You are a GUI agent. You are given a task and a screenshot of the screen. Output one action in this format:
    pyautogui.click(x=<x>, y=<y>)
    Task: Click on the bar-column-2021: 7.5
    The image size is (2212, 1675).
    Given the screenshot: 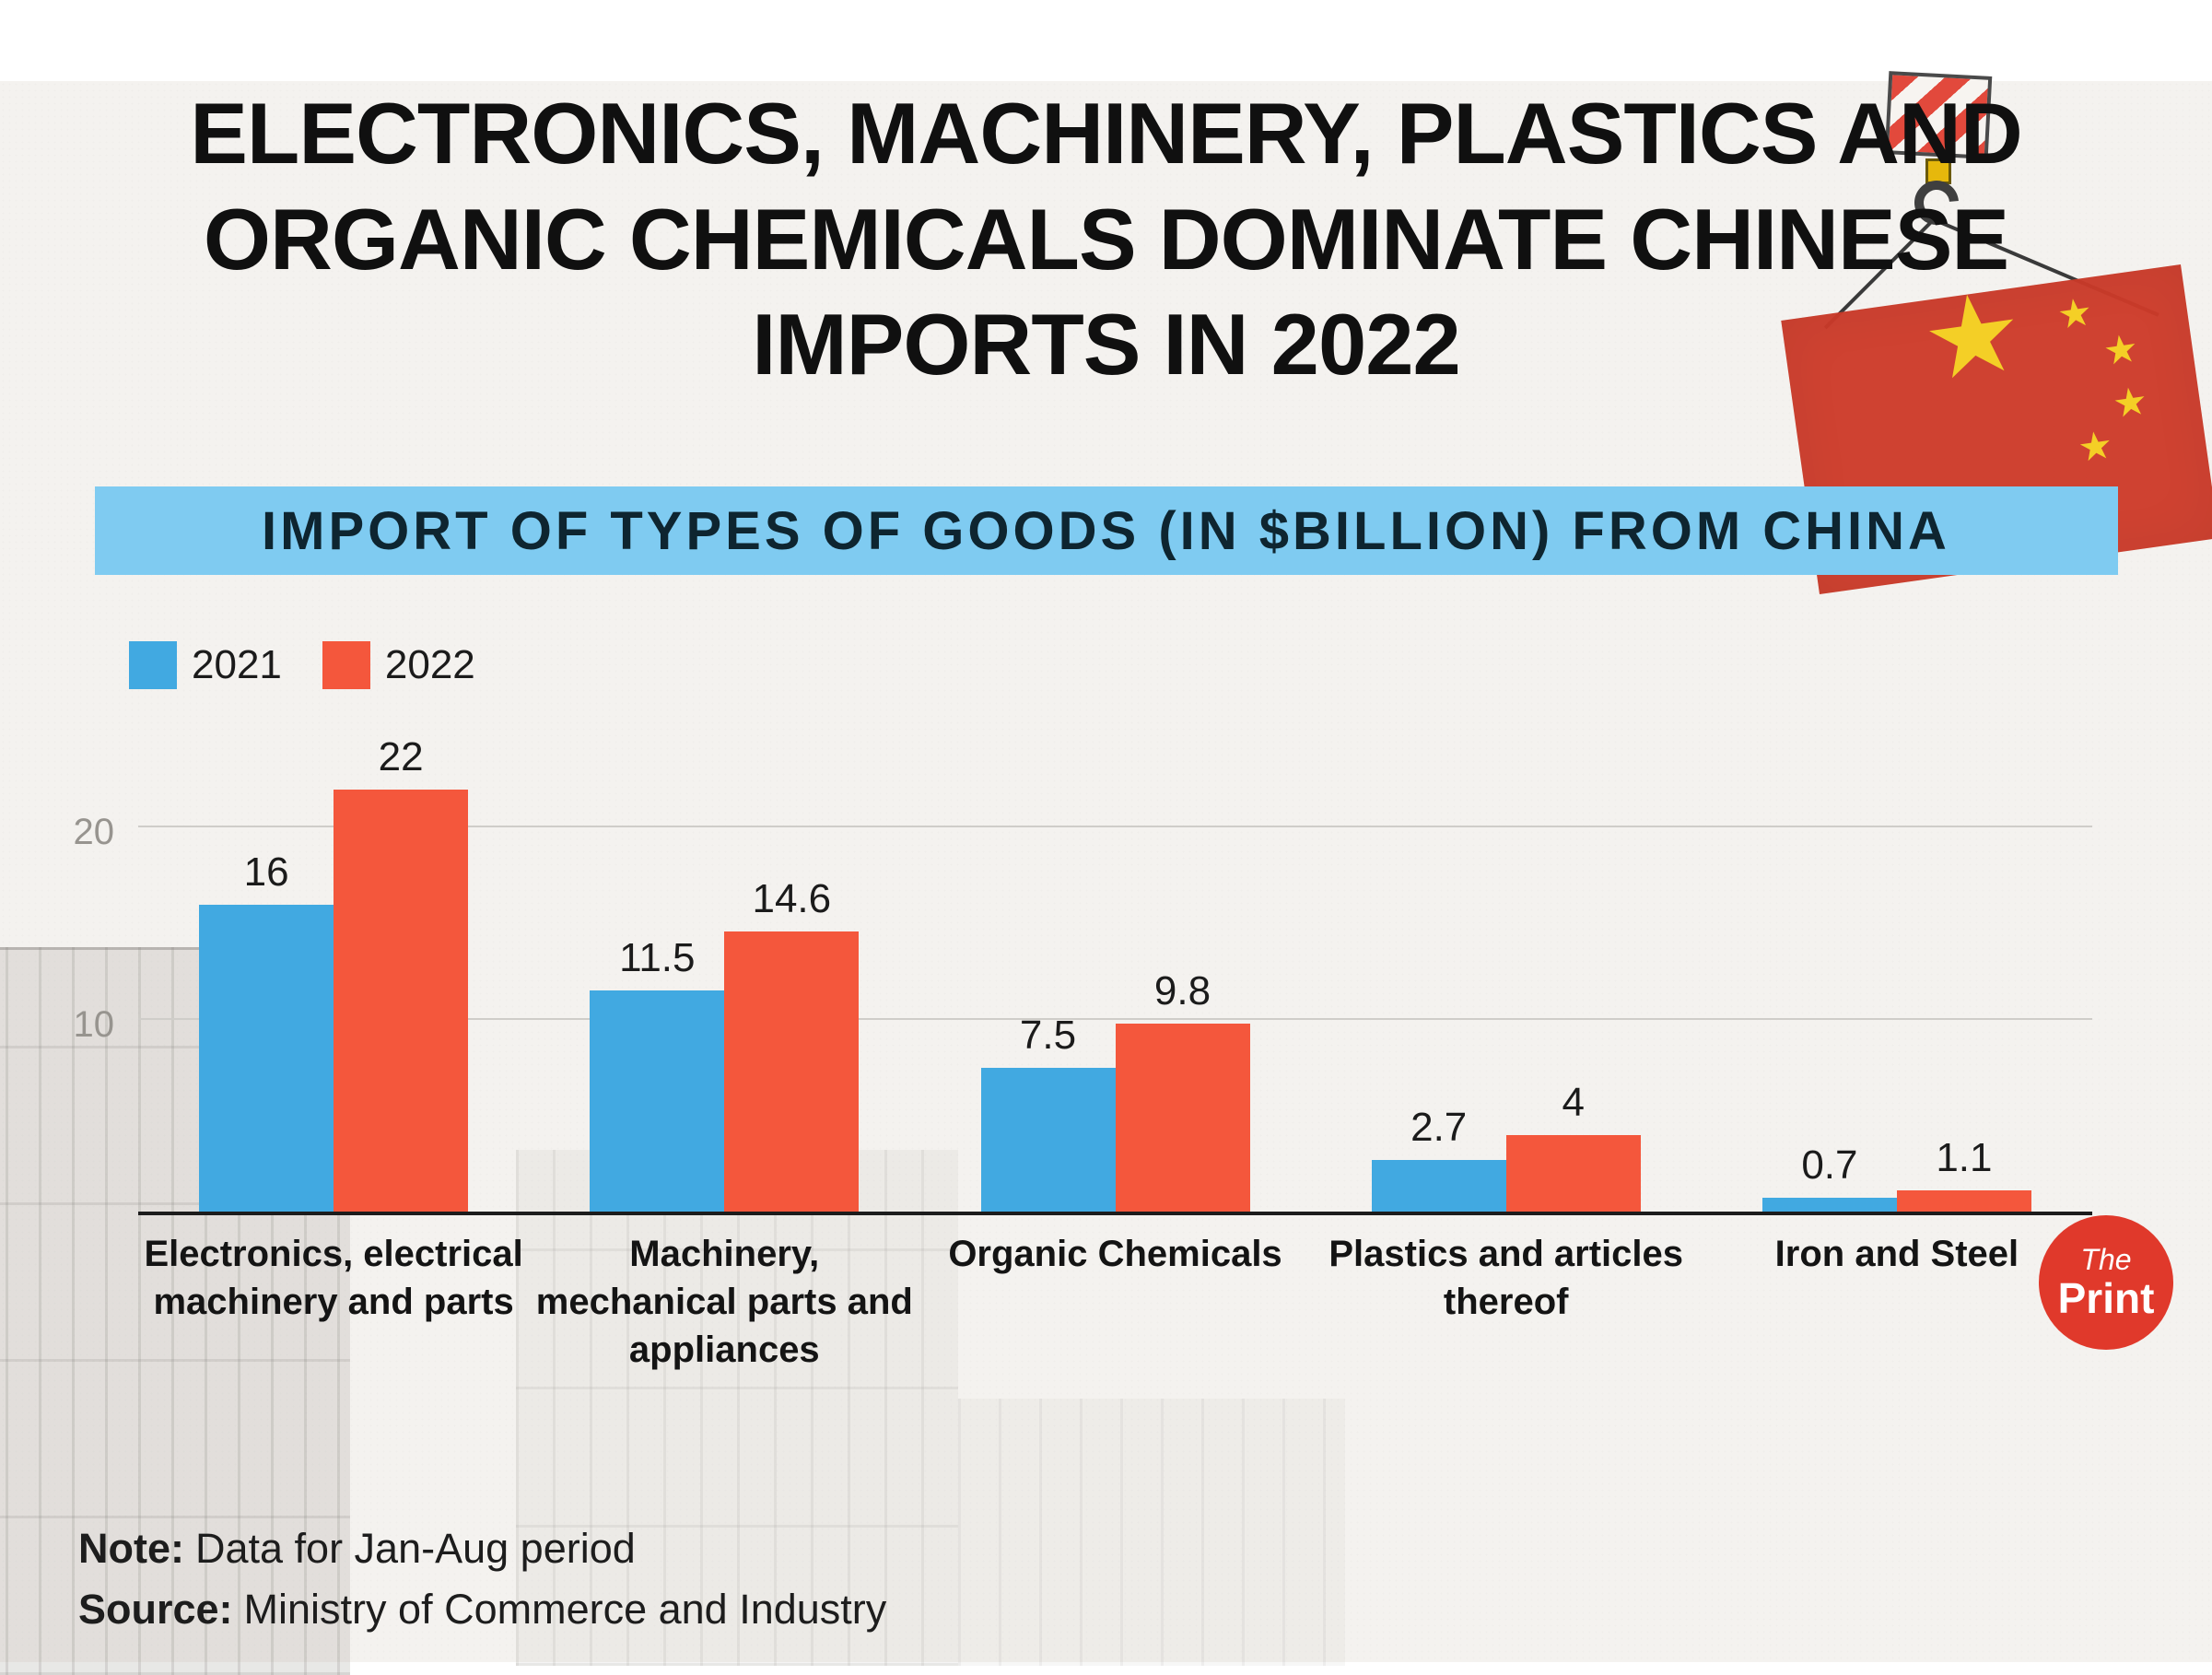 What is the action you would take?
    pyautogui.click(x=1048, y=1112)
    